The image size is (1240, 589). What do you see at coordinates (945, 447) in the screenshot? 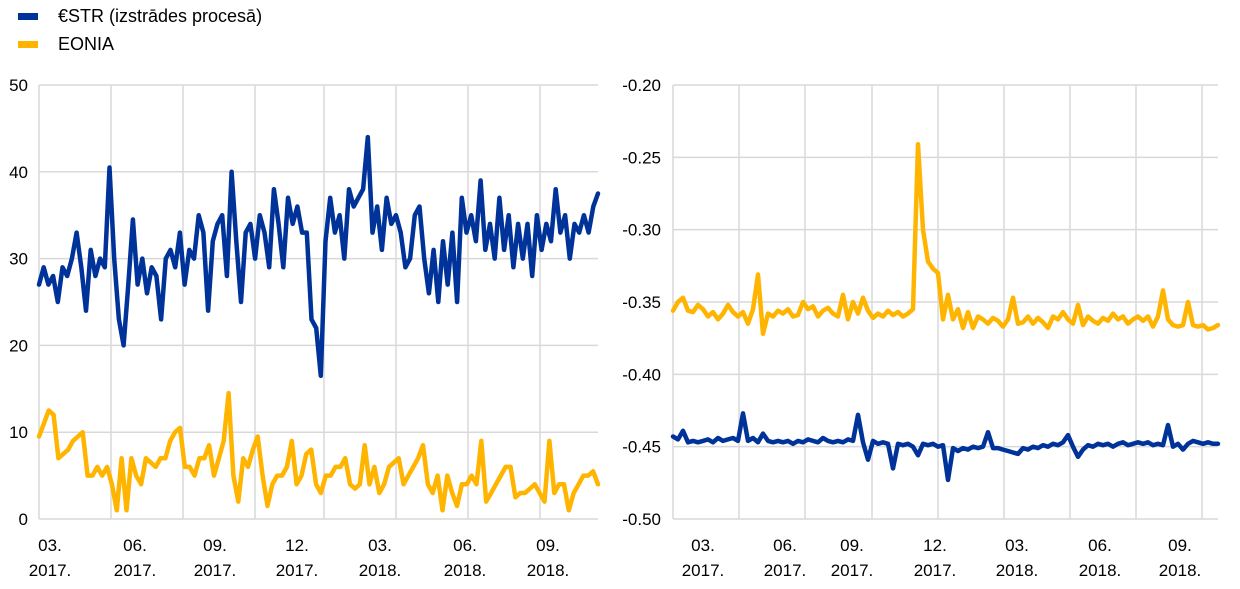
I see `series-line-estr` at bounding box center [945, 447].